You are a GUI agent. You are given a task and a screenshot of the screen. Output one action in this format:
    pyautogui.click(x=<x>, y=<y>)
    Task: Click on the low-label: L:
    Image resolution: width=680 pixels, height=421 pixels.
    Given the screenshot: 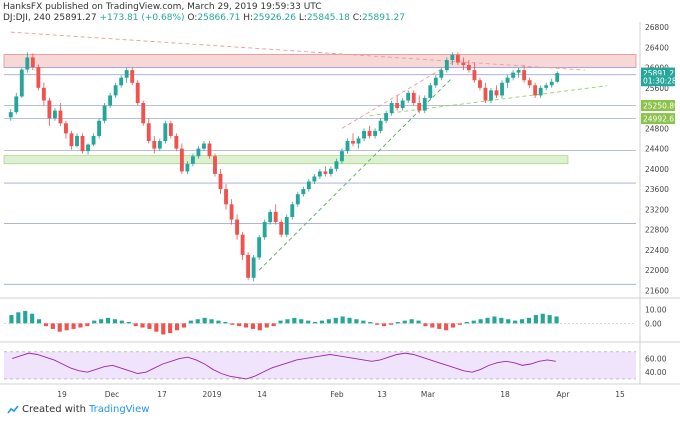 What is the action you would take?
    pyautogui.click(x=302, y=18)
    